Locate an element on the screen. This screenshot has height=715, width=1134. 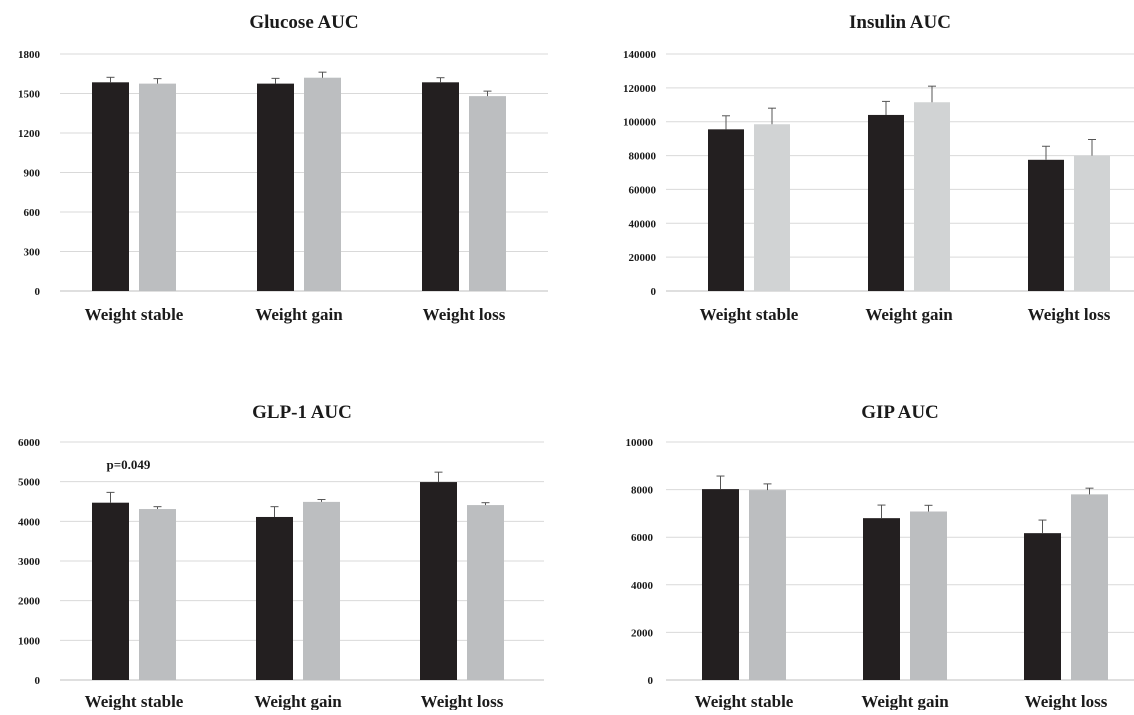
y-tick-label: 300 is located at coordinates (32, 253).